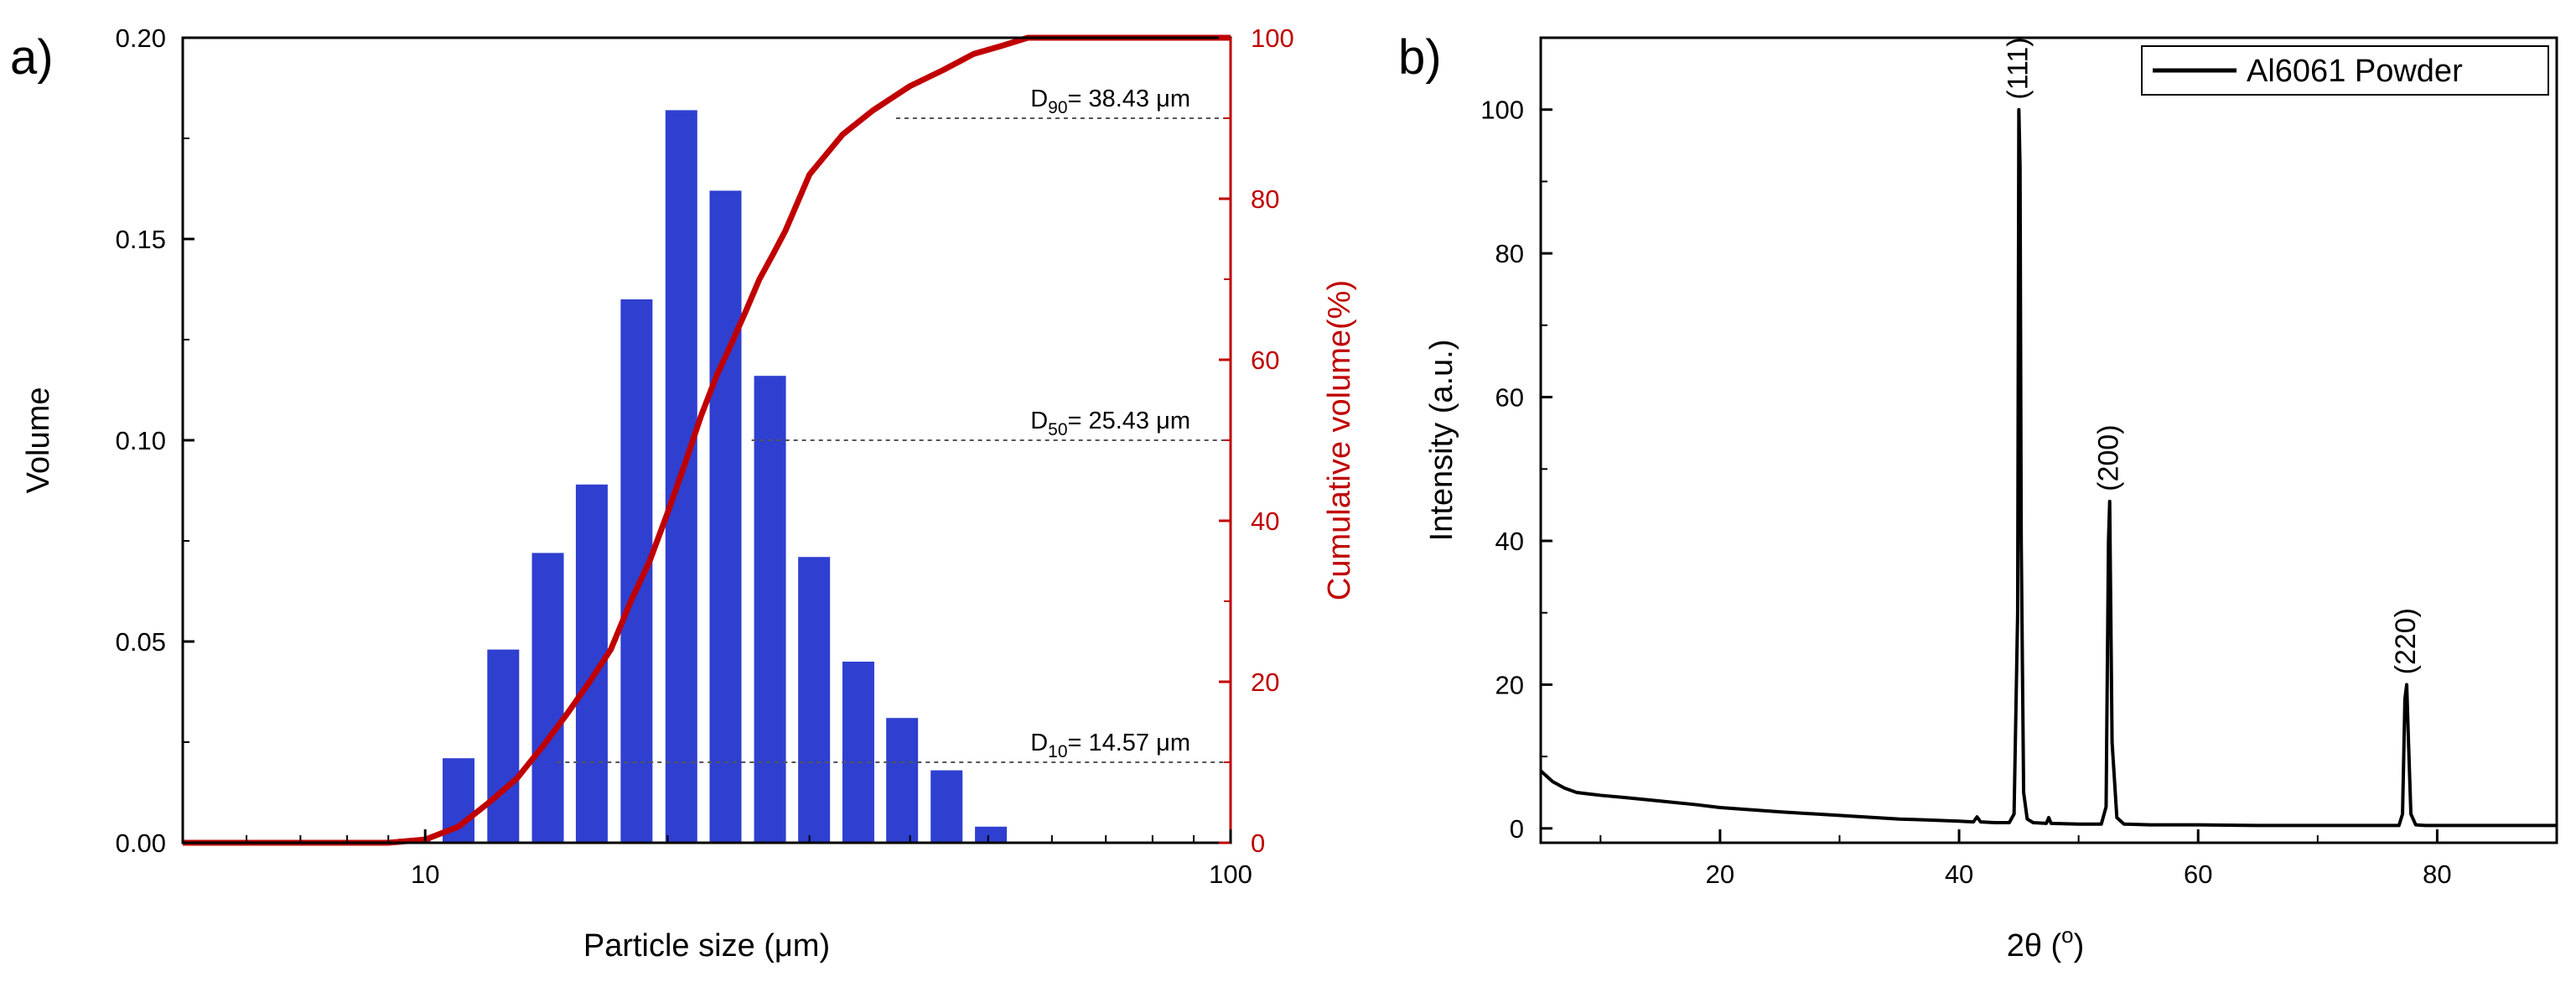 This screenshot has height=987, width=2576. What do you see at coordinates (1265, 682) in the screenshot?
I see `y2-tick-label: 20` at bounding box center [1265, 682].